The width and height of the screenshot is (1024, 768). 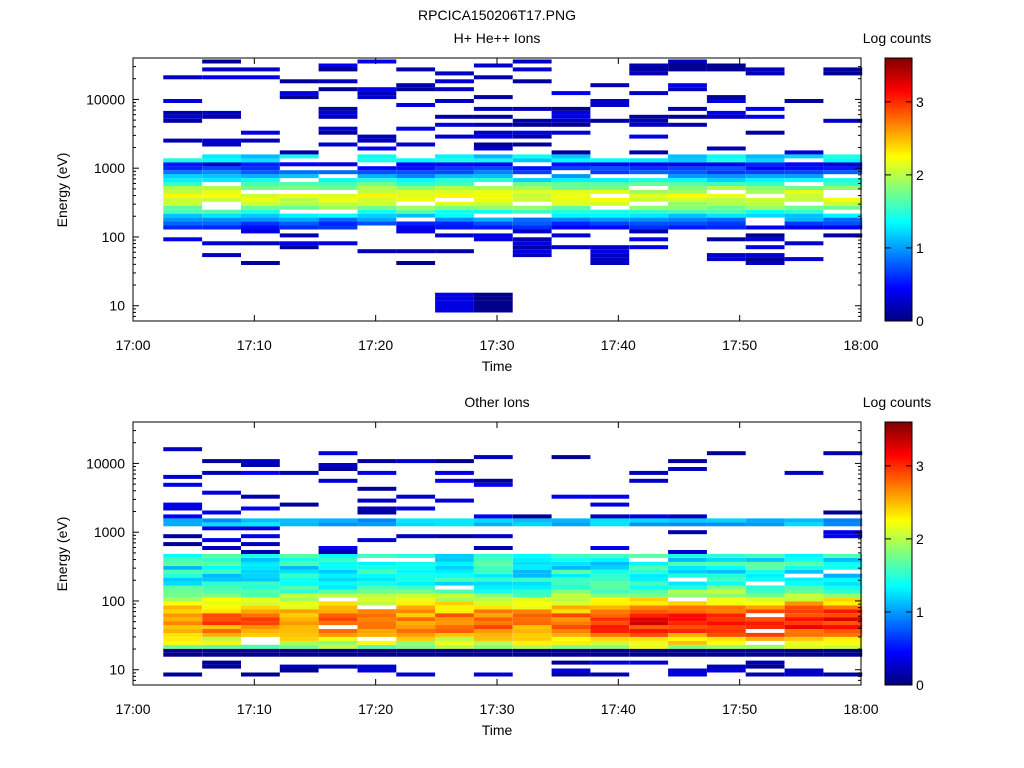 What do you see at coordinates (117, 670) in the screenshot?
I see `y-tick-label: 10` at bounding box center [117, 670].